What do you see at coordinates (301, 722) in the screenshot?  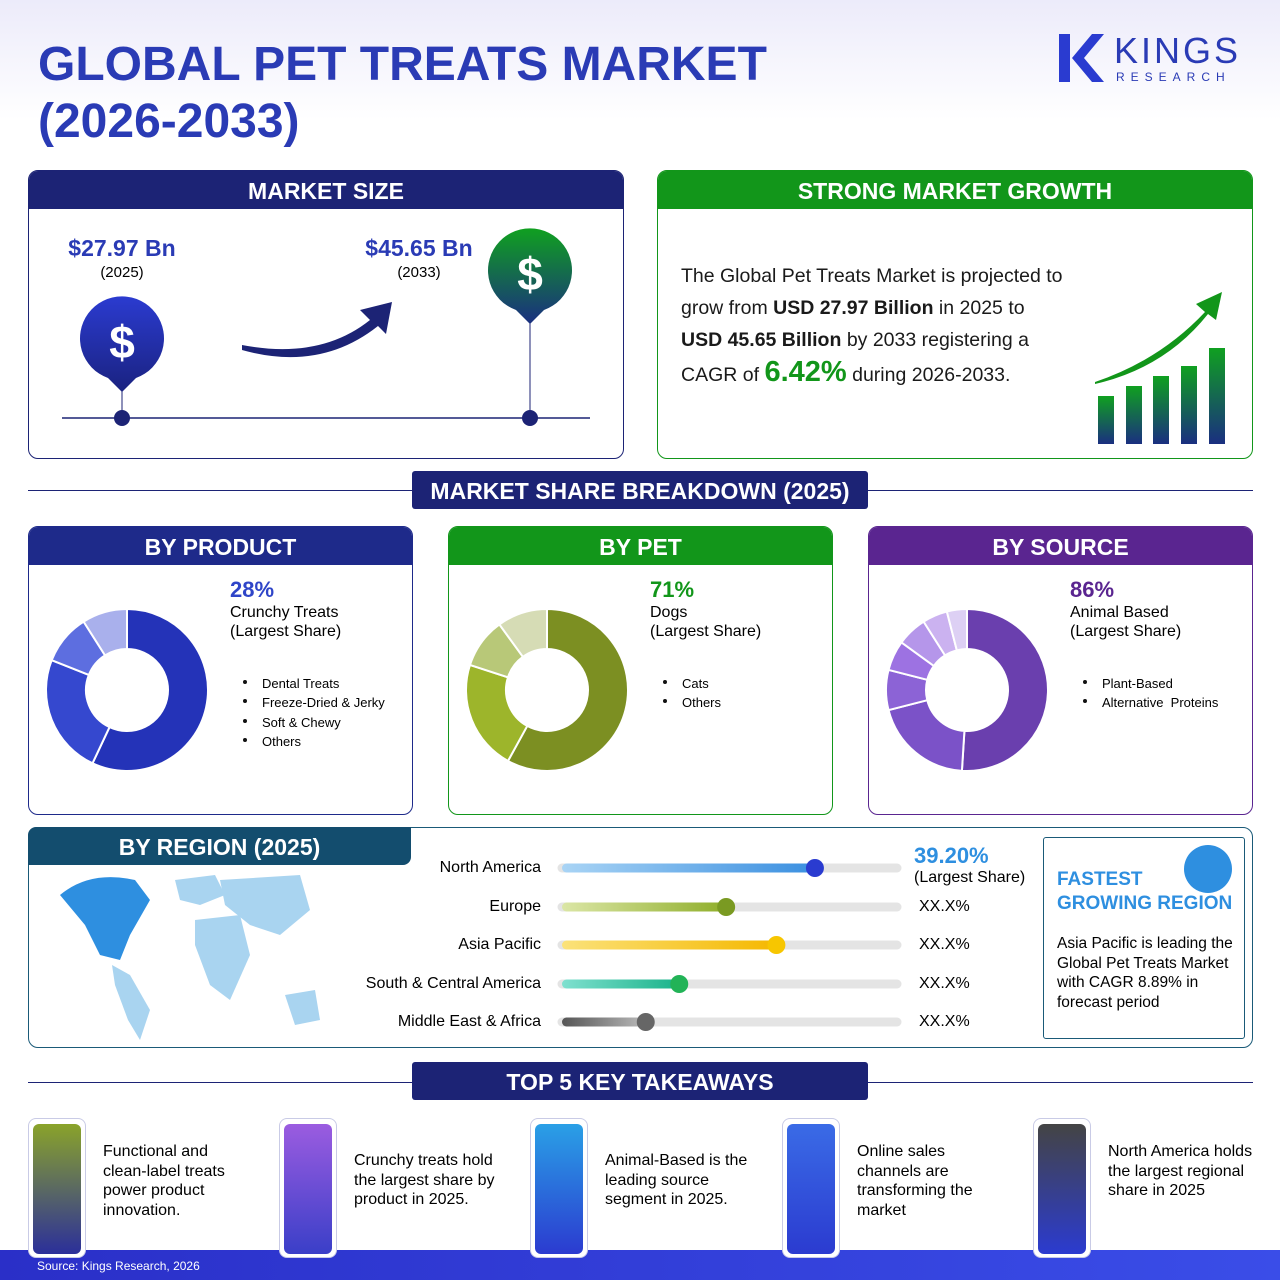 I see `list-item: Soft & Chewy` at bounding box center [301, 722].